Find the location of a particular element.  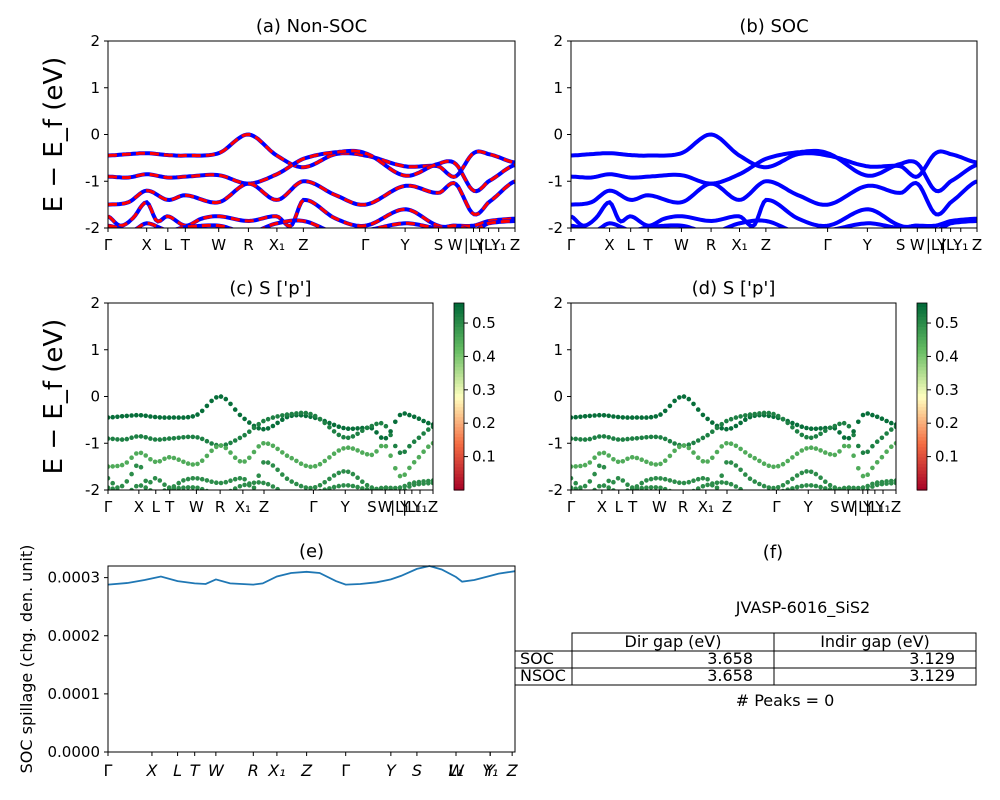

colorbar-tick-label: 0.1 is located at coordinates (947, 457).